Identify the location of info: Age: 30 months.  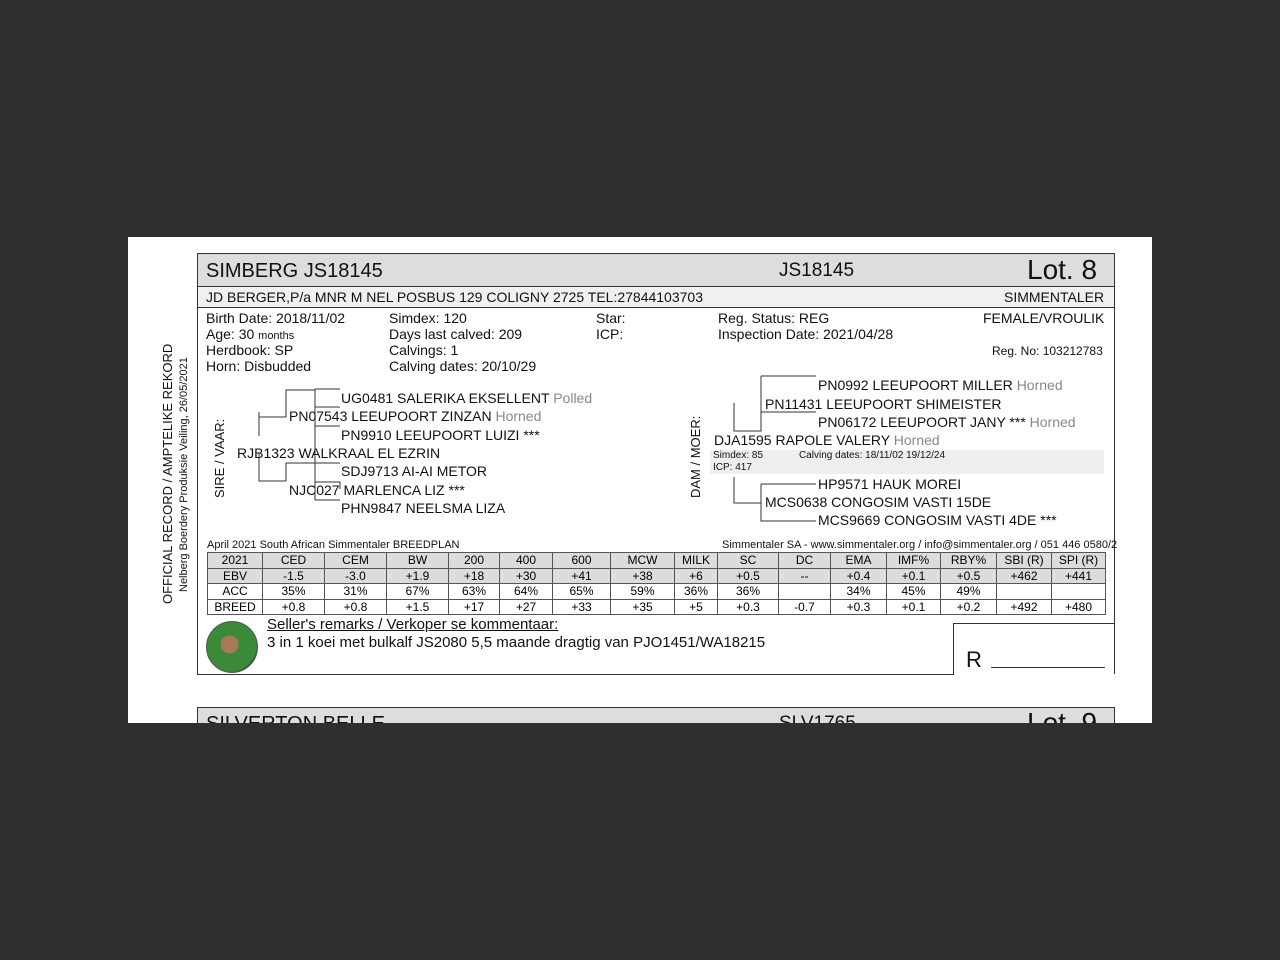
(250, 335).